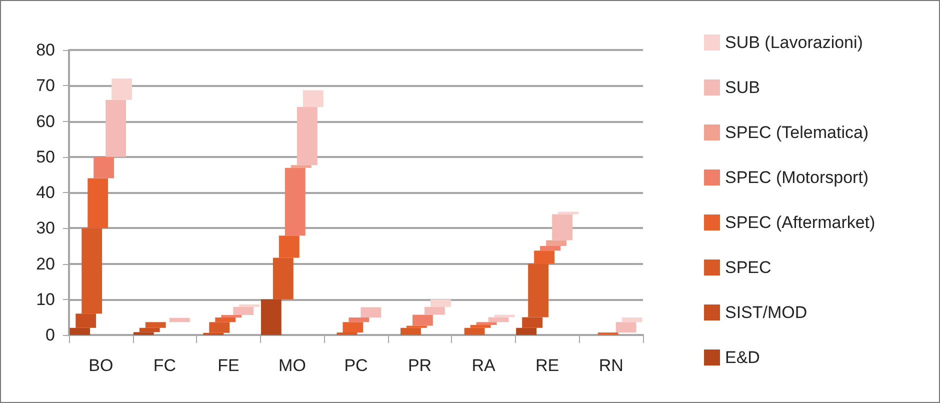  I want to click on y-tick-label: 0, so click(50, 335).